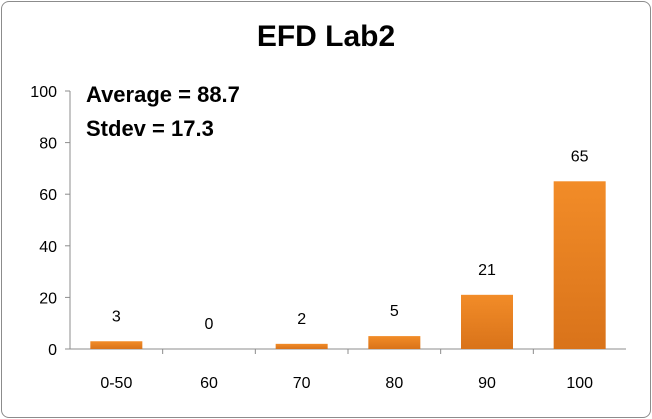  What do you see at coordinates (48, 247) in the screenshot?
I see `y-tick-label: 40` at bounding box center [48, 247].